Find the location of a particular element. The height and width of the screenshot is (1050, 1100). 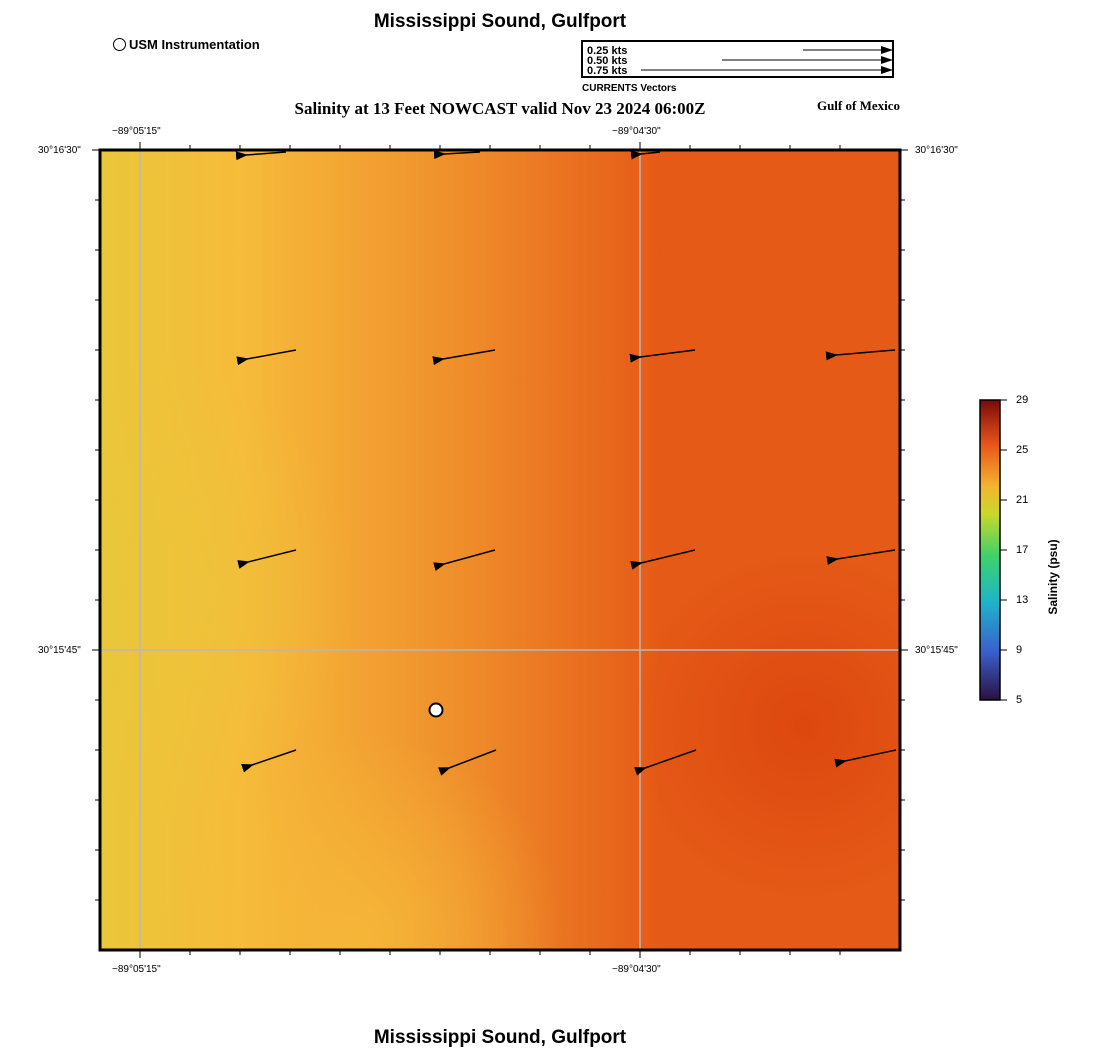

lon-label-top-2: −89°04'30" is located at coordinates (636, 131).